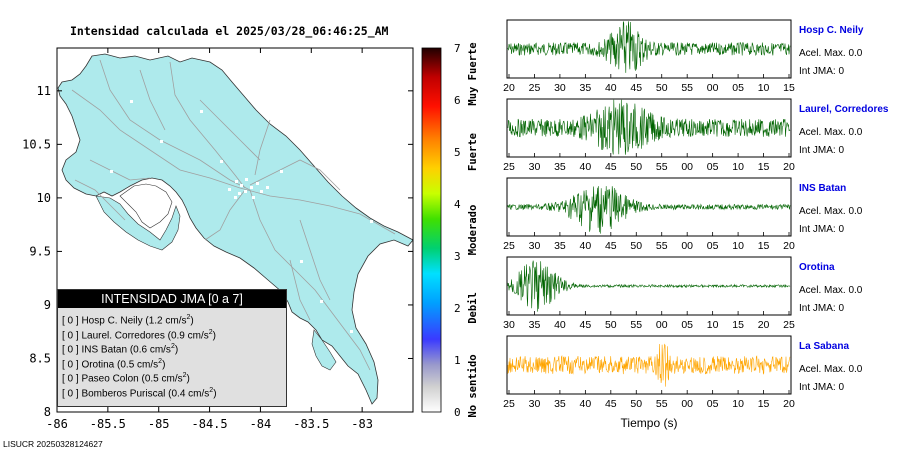 This screenshot has height=460, width=910. What do you see at coordinates (457, 152) in the screenshot?
I see `colorbar-tick-label: 5` at bounding box center [457, 152].